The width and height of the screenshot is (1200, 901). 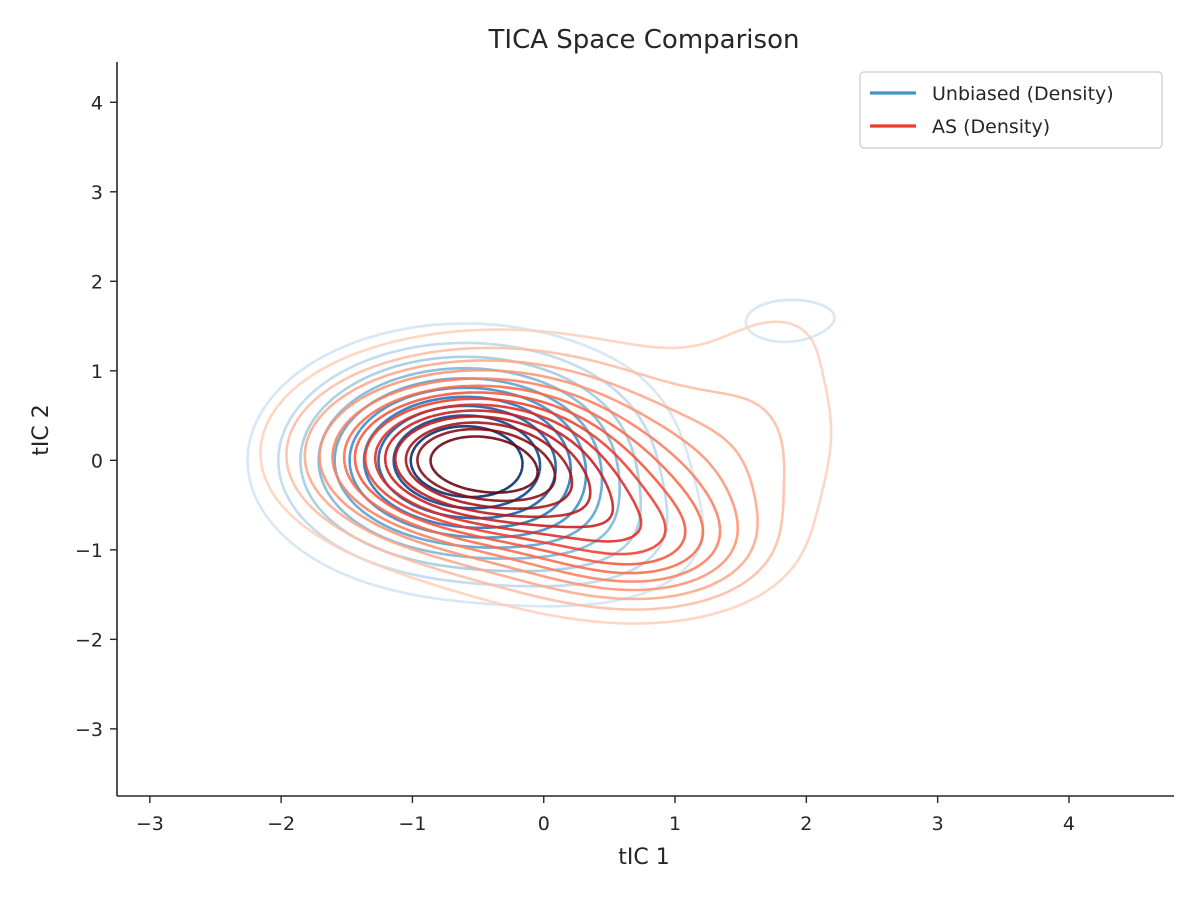 I want to click on y-tick-label: −3, so click(x=89, y=730).